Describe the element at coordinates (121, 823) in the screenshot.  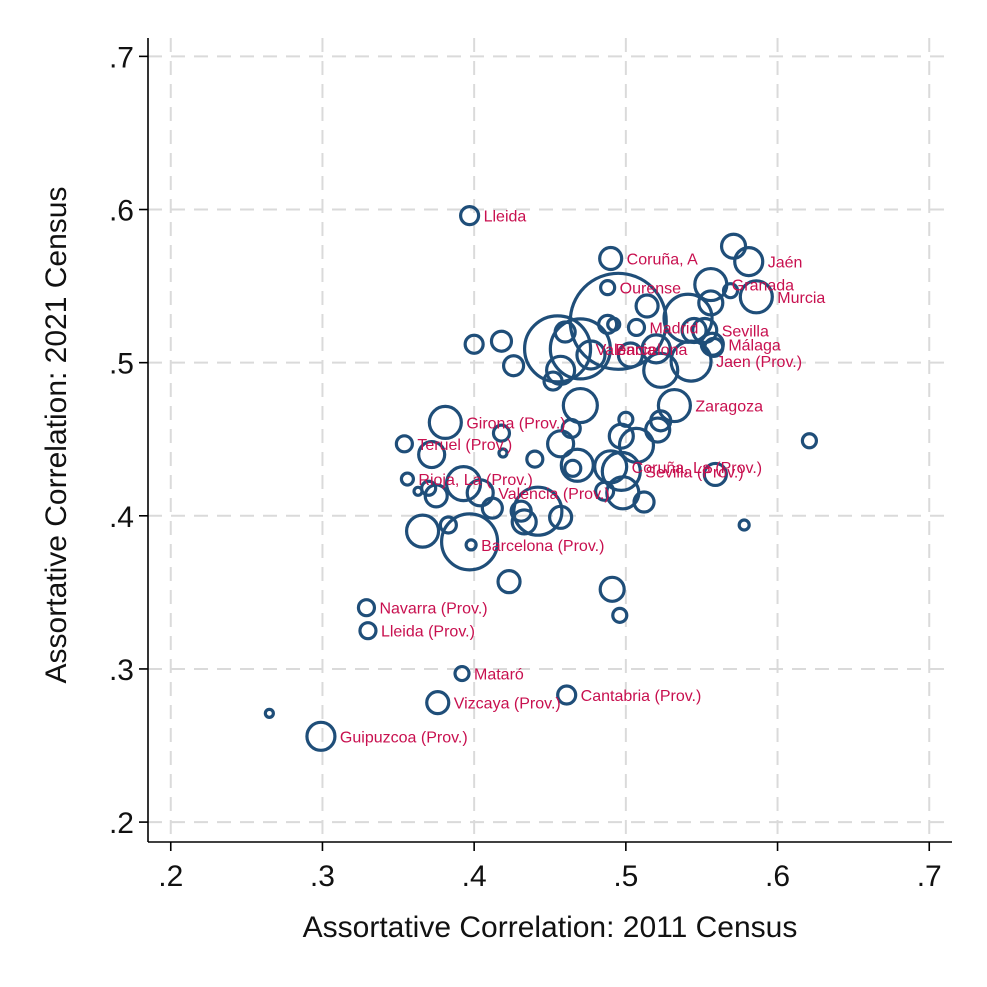
I see `y-tick-label: .2` at that location.